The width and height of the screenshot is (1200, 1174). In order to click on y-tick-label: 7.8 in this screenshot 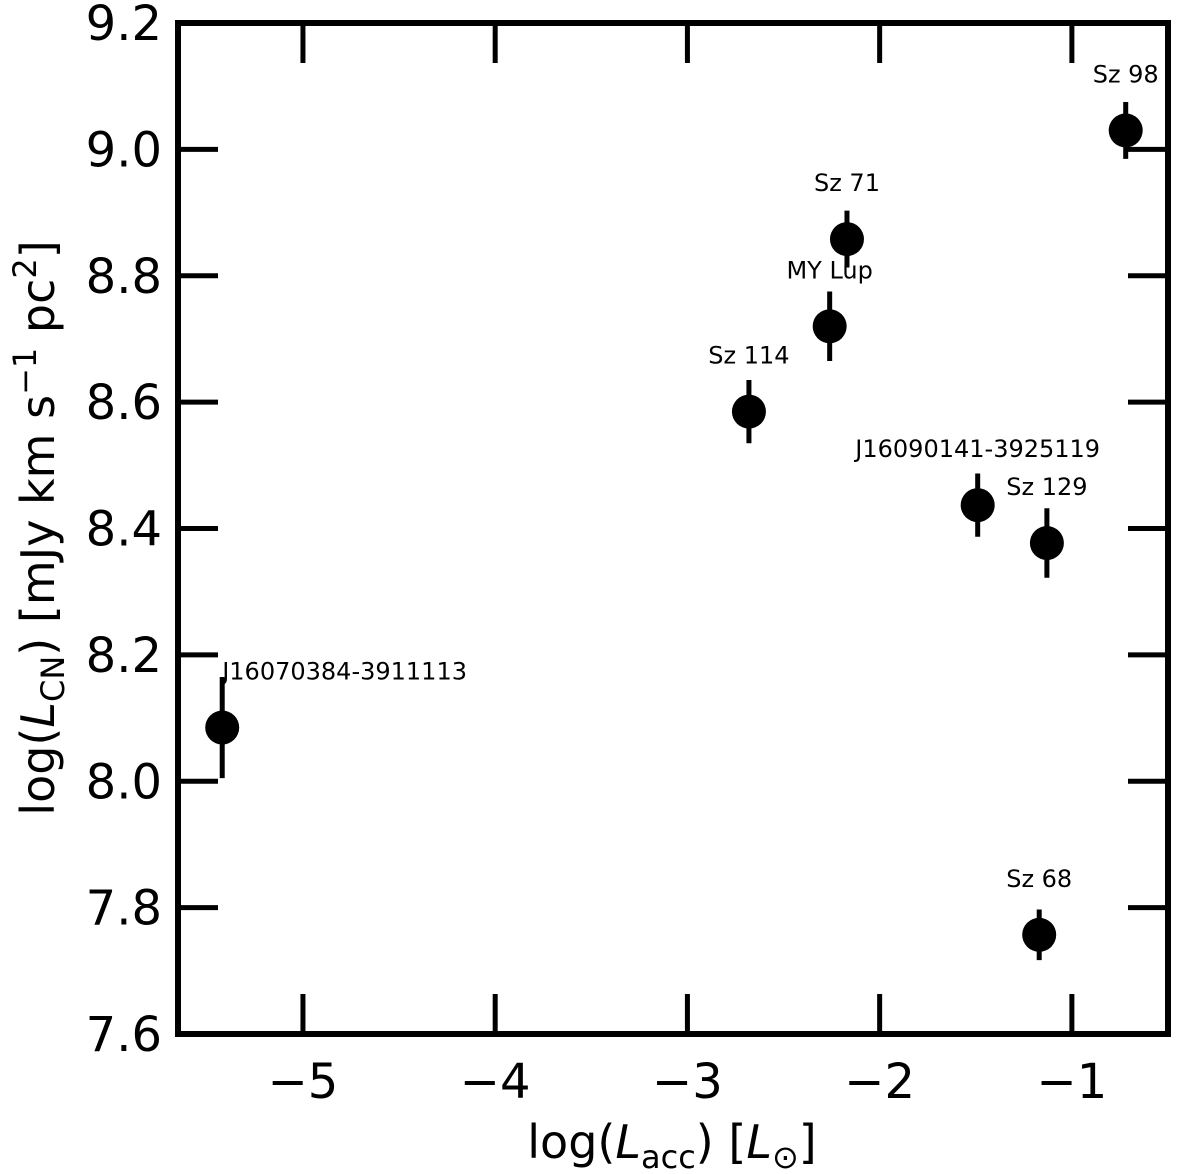, I will do `click(124, 909)`.